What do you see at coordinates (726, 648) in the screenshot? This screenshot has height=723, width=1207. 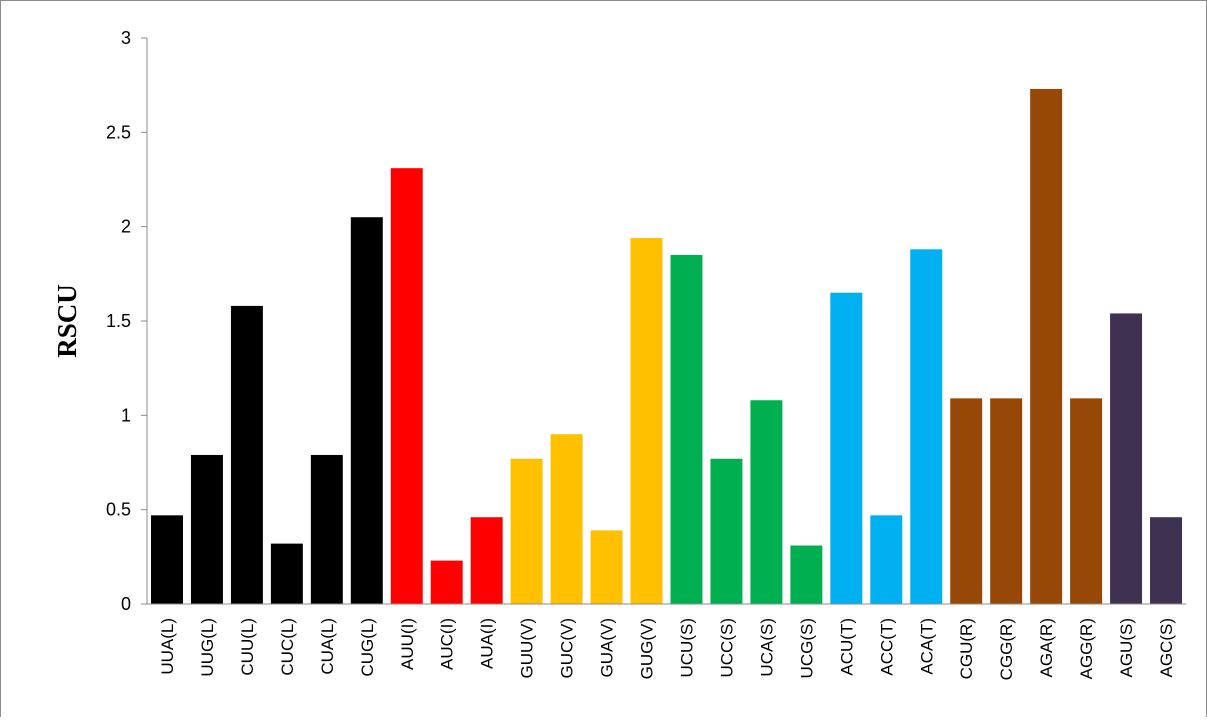 I see `x-tick-label: UCC(S)` at bounding box center [726, 648].